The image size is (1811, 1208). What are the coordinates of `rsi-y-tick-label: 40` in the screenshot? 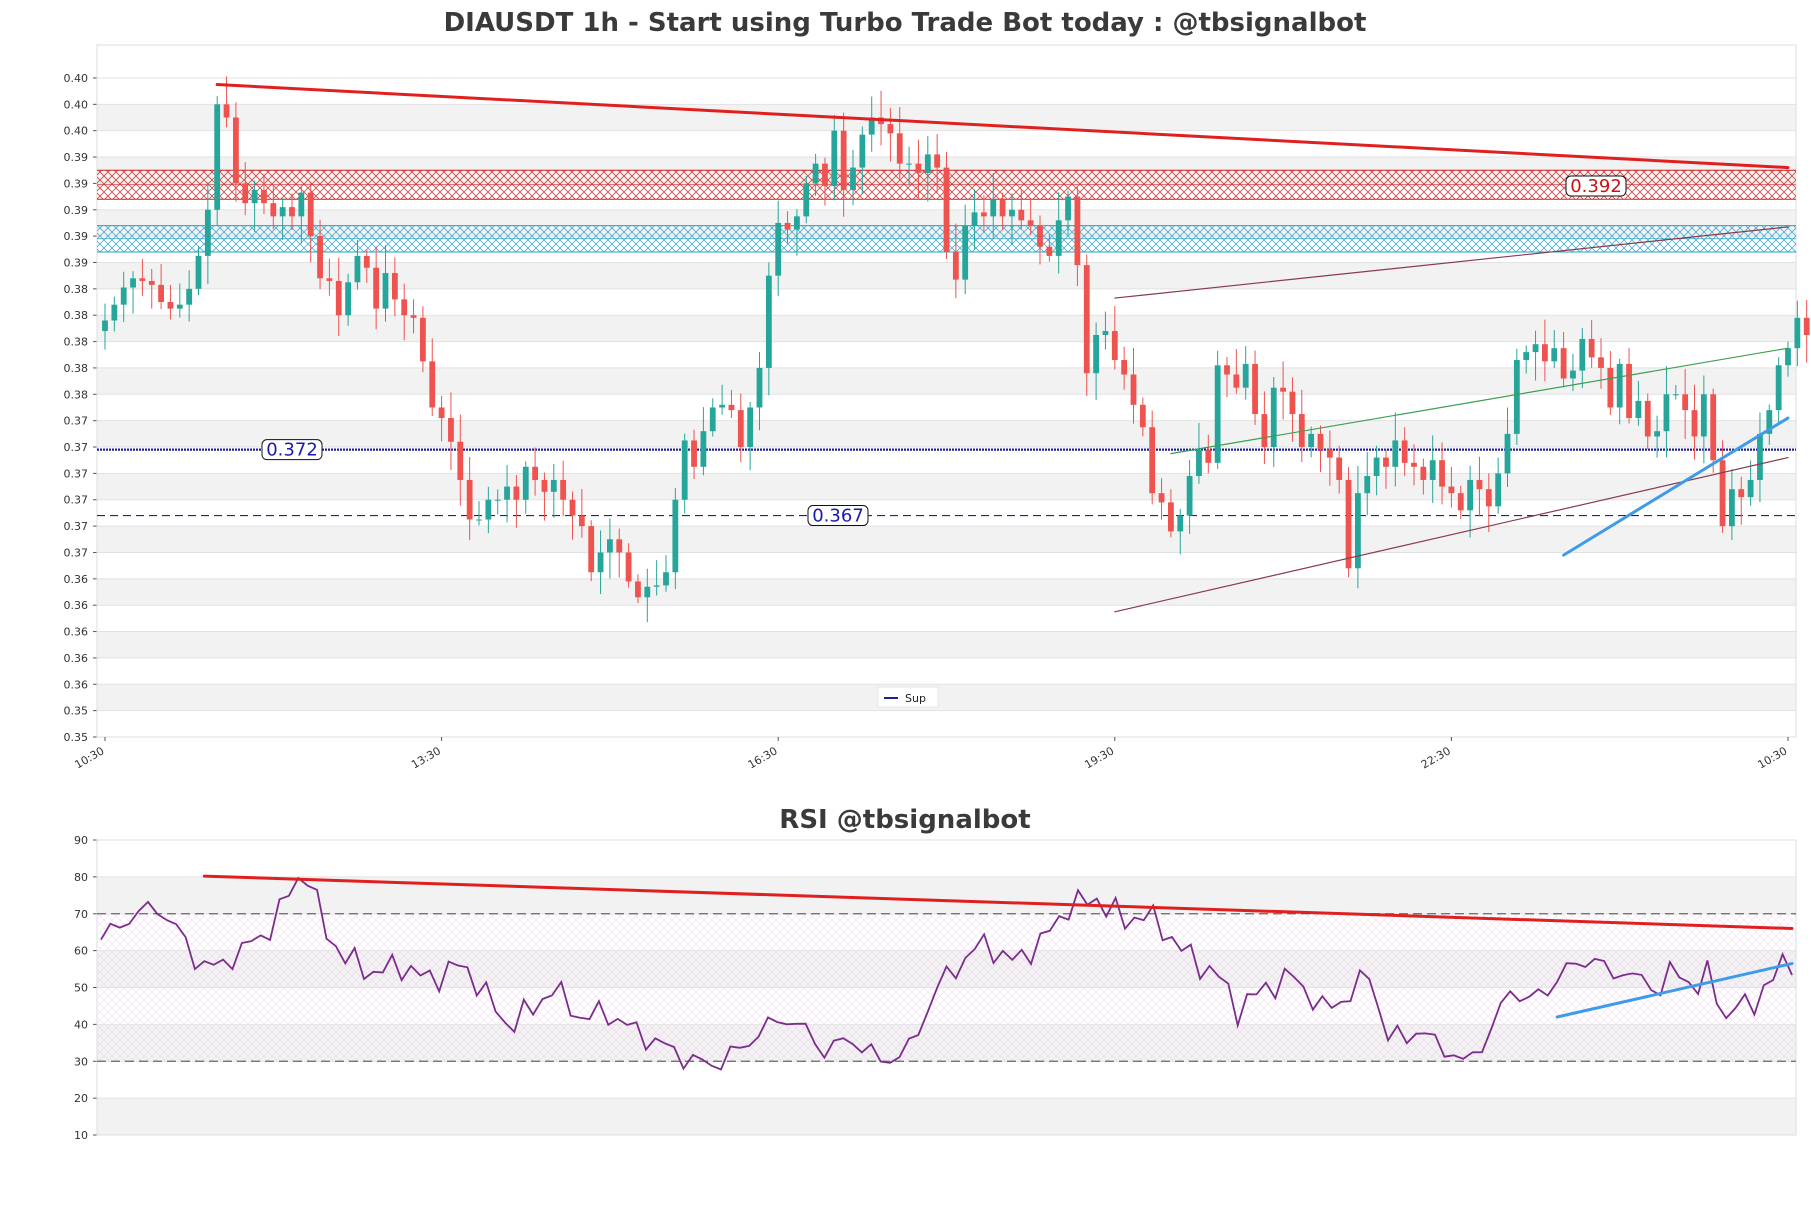 It's located at (81, 1024).